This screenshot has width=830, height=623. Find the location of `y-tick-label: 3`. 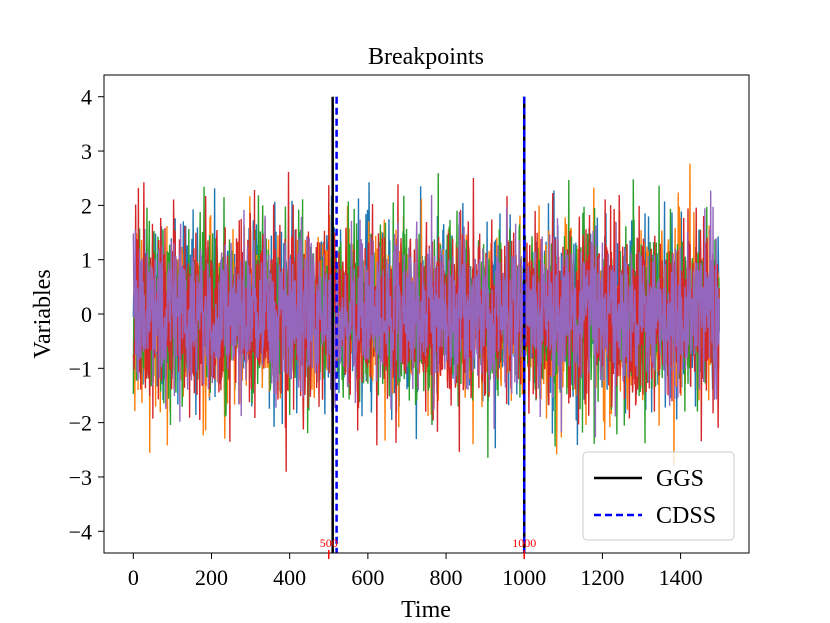

y-tick-label: 3 is located at coordinates (86, 151).